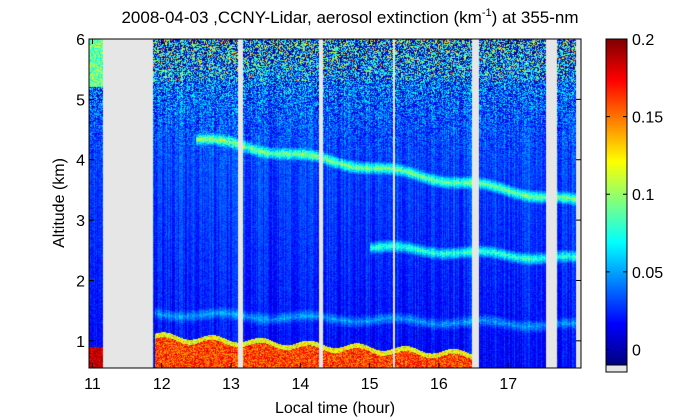 Image resolution: width=700 pixels, height=420 pixels. What do you see at coordinates (647, 118) in the screenshot?
I see `colorbar-tick-label: 0.15` at bounding box center [647, 118].